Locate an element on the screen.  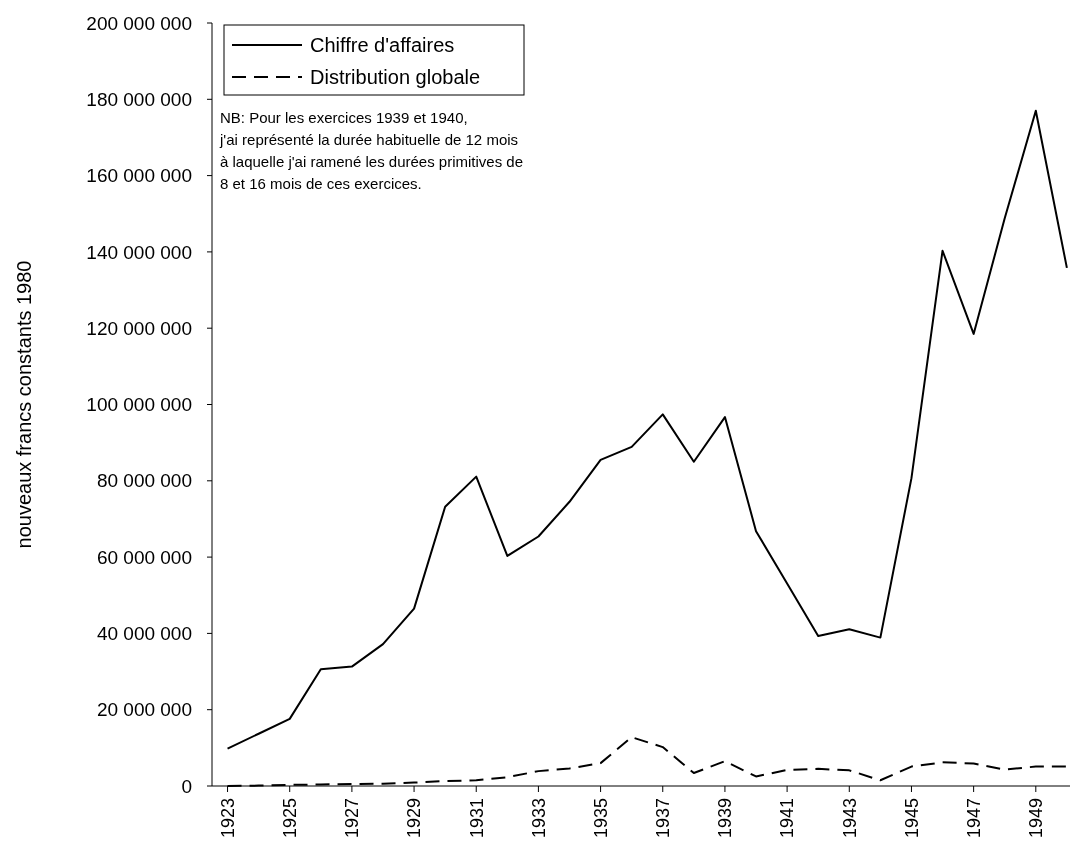
x-tick-label: 1929 is located at coordinates (414, 818).